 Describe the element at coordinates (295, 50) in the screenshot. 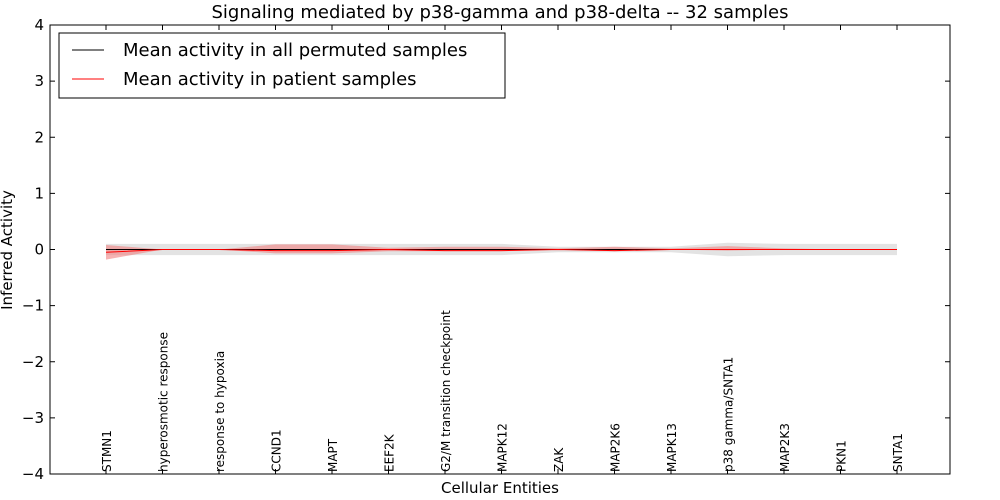

I see `legend-label-permuted: Mean activity in all permuted samples` at that location.